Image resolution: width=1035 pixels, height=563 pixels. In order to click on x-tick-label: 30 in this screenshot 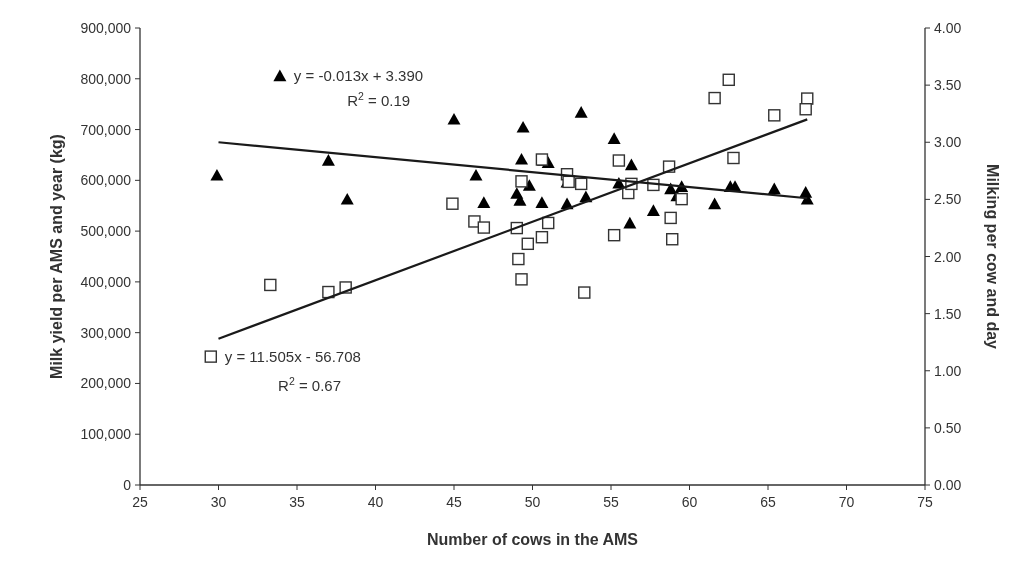, I will do `click(218, 502)`.